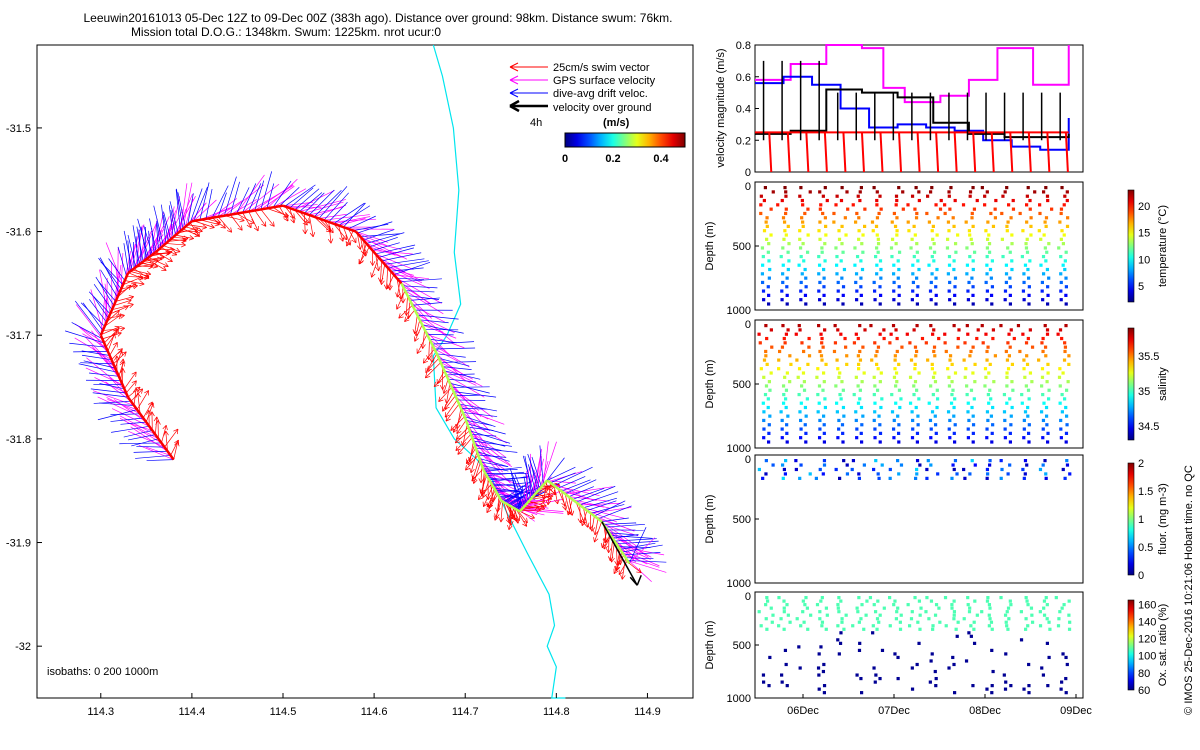  Describe the element at coordinates (1131, 246) in the screenshot. I see `section-colorbar` at that location.